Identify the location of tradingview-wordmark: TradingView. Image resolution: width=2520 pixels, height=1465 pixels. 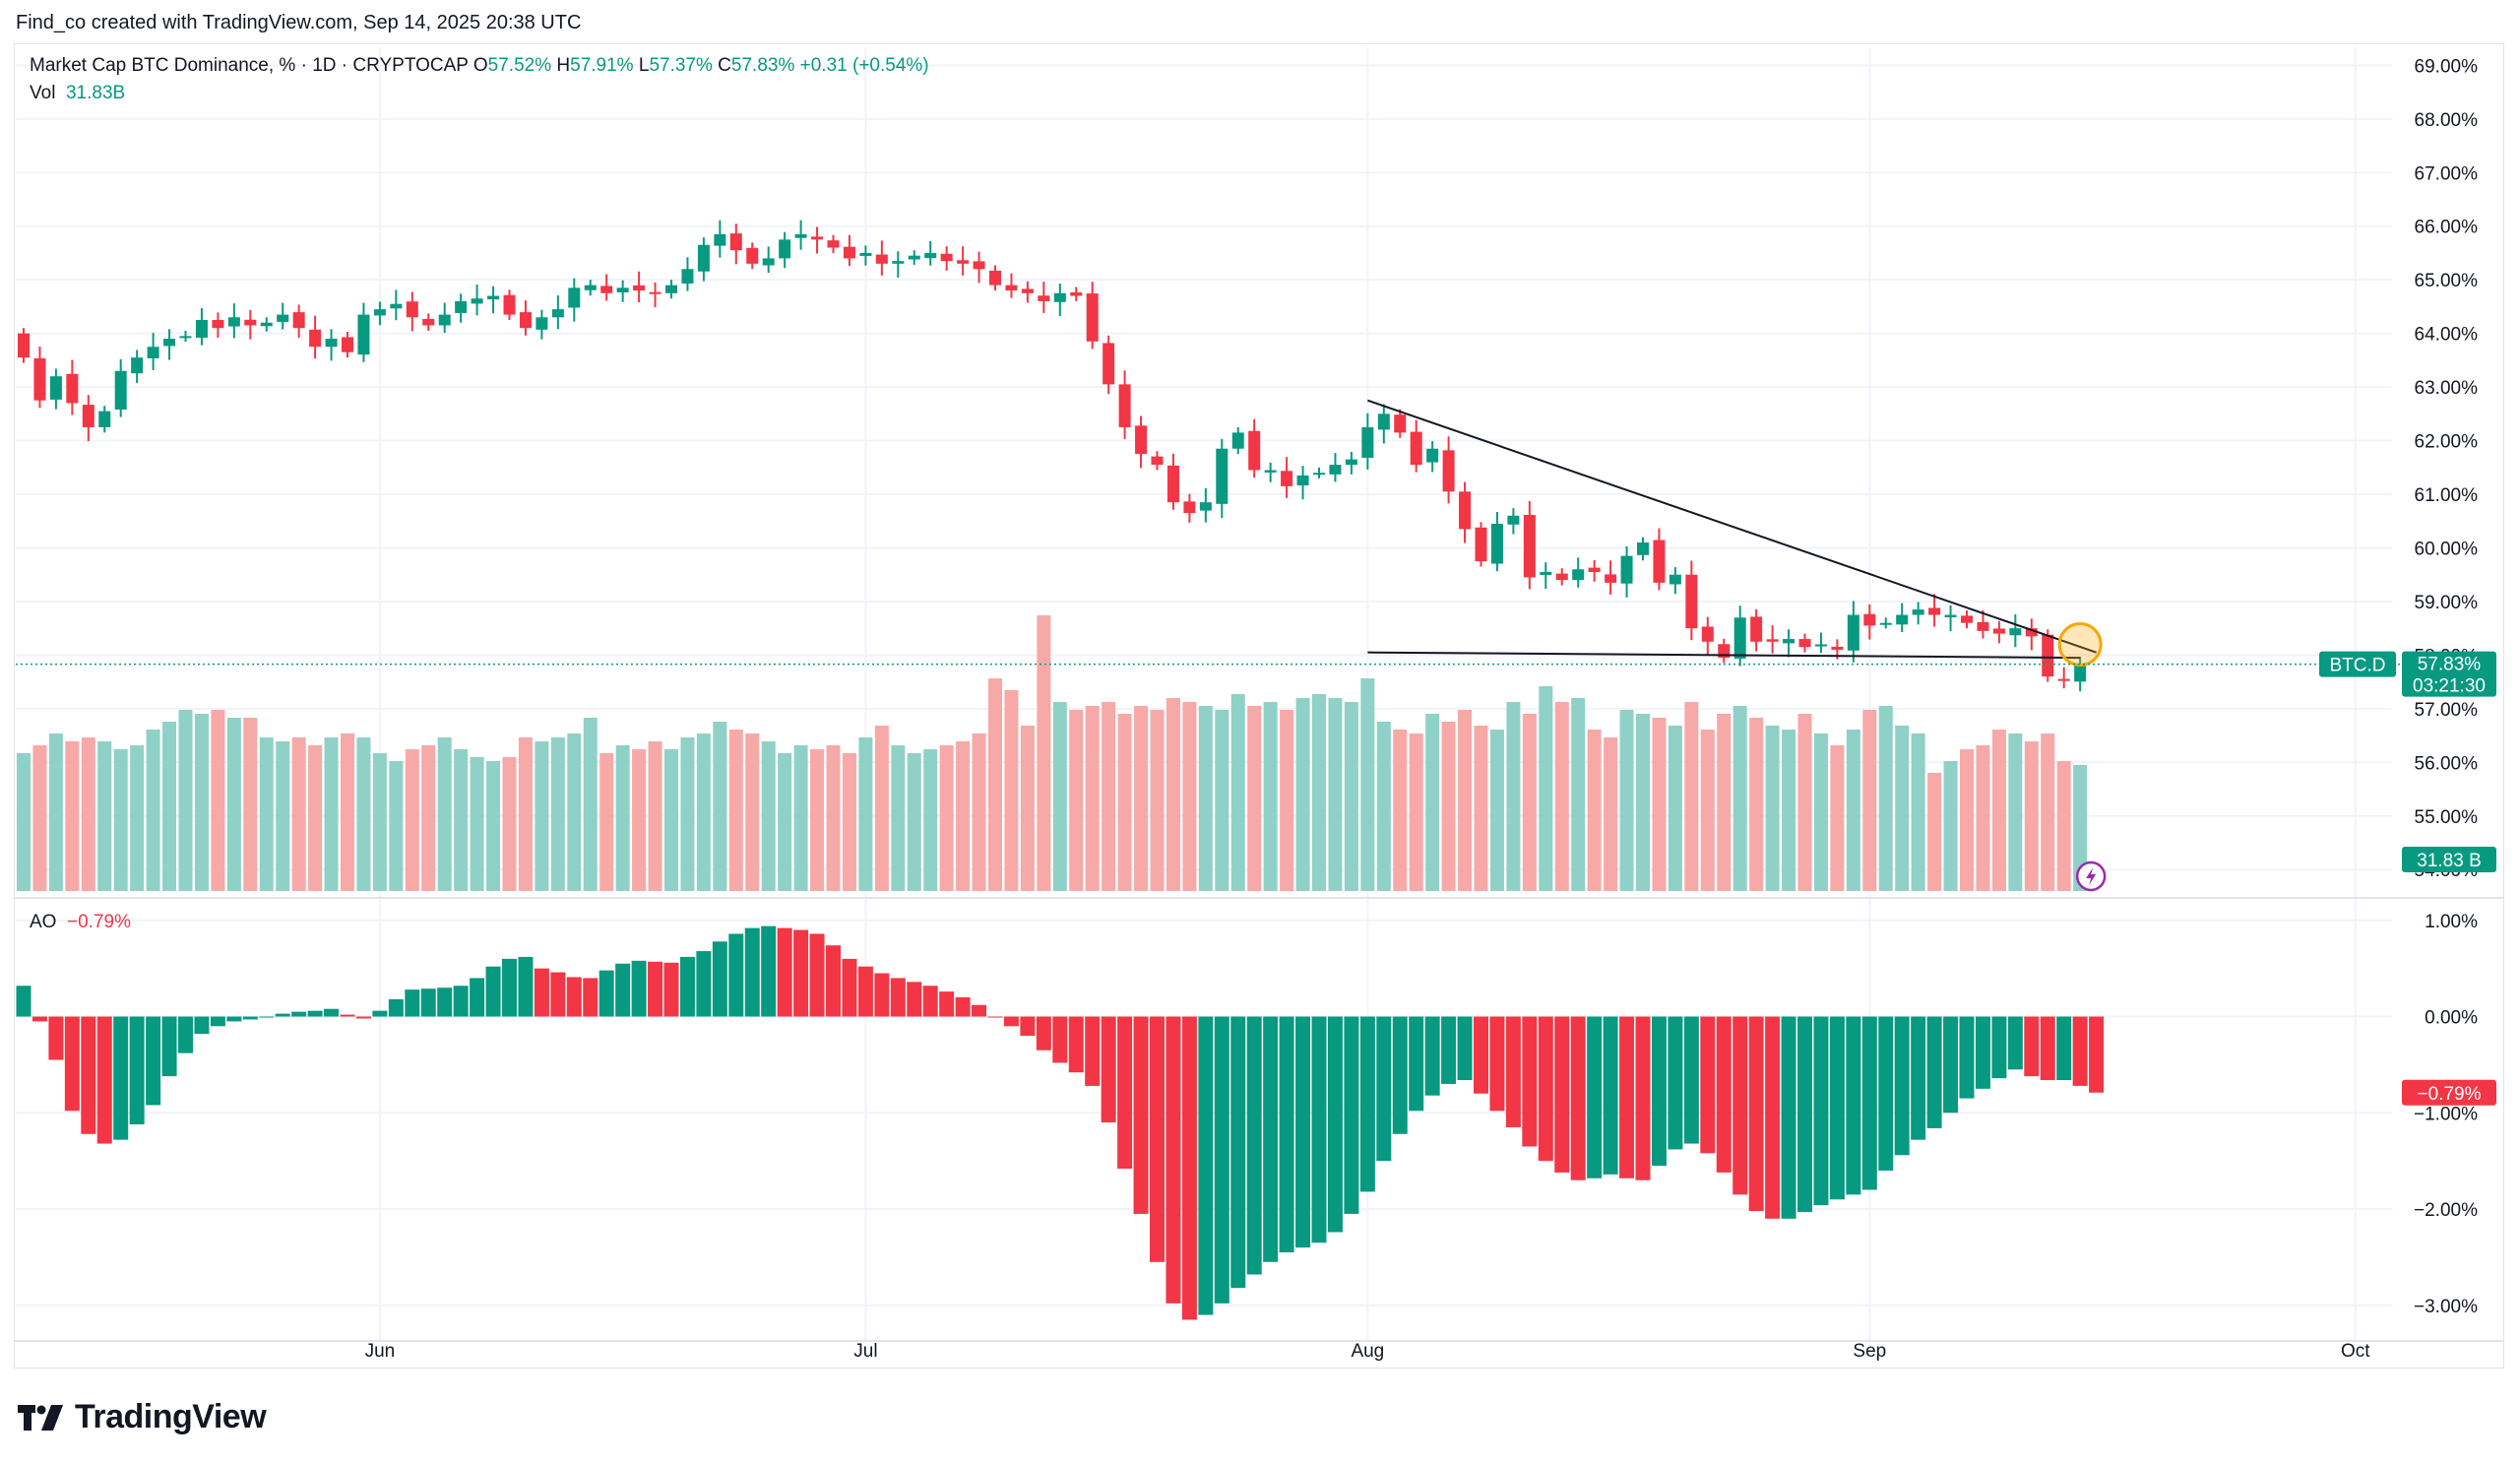
(171, 1416).